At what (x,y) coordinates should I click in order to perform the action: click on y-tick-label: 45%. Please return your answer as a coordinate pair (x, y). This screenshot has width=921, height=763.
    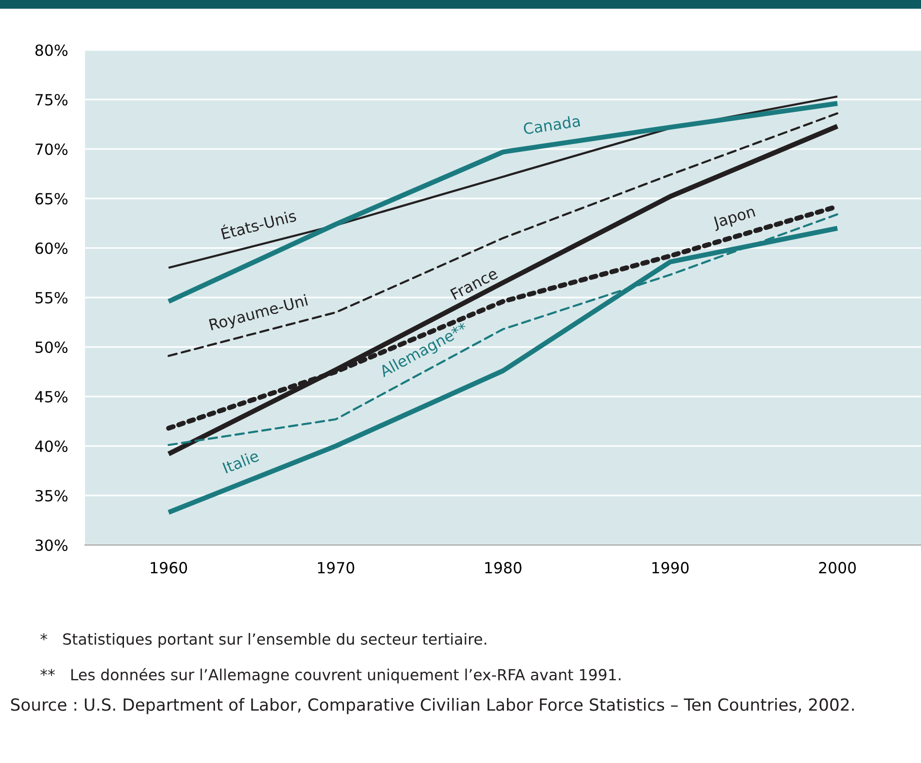
    Looking at the image, I should click on (51, 396).